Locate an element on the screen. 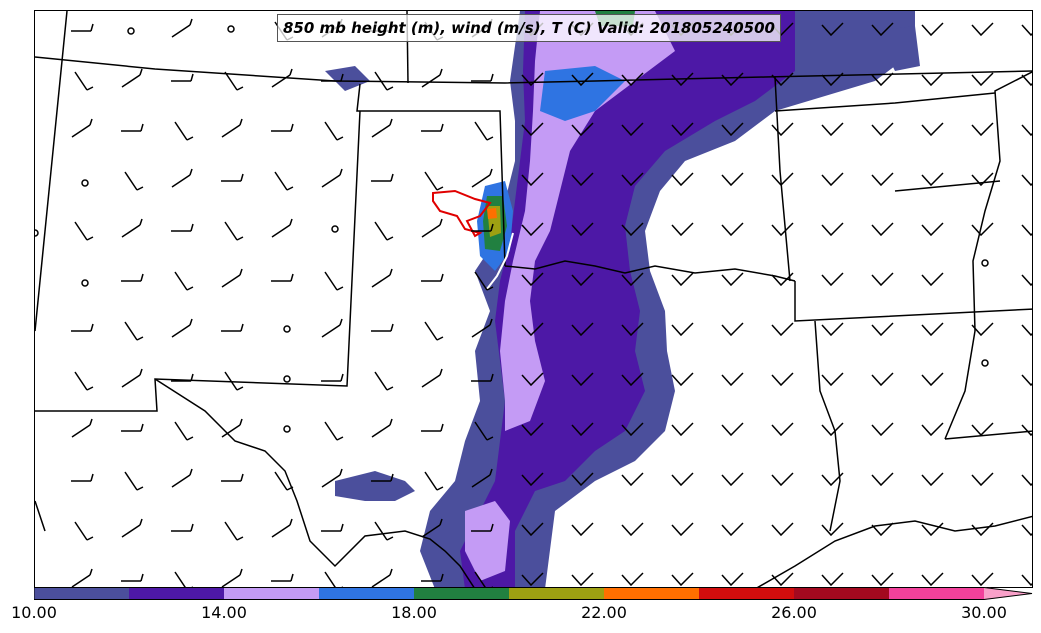  shade-band-10-west is located at coordinates (375, 486).